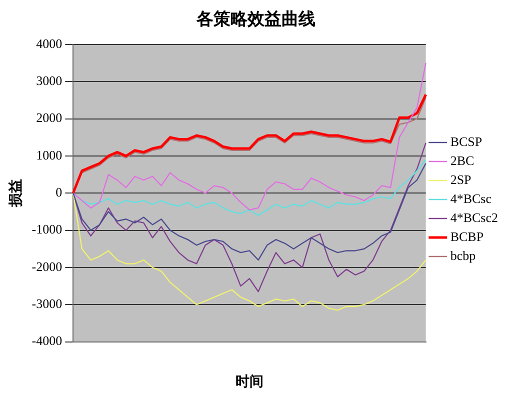  I want to click on legend-label: 4*BCsc, so click(471, 198).